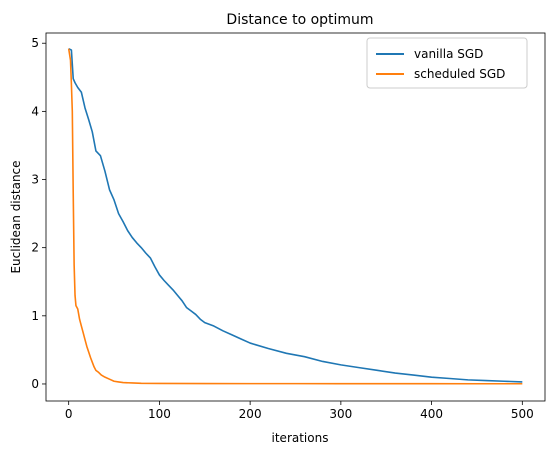  Describe the element at coordinates (35, 180) in the screenshot. I see `y-tick-label: 3` at that location.